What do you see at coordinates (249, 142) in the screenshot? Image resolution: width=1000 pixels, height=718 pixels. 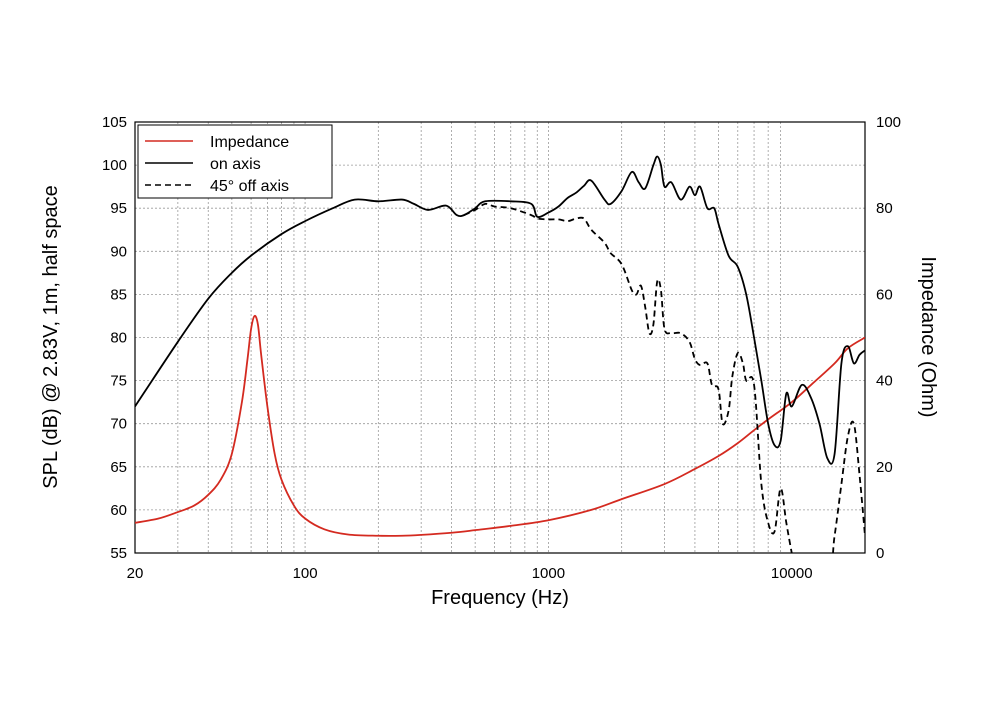 I see `legend-label-impedance: Impedance` at bounding box center [249, 142].